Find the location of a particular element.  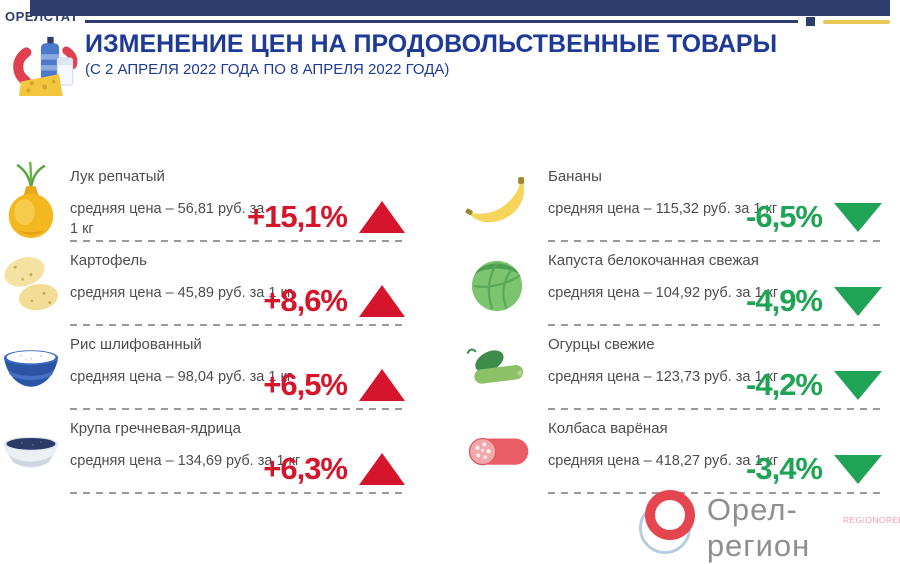

price-change: +6,3% is located at coordinates (334, 469).